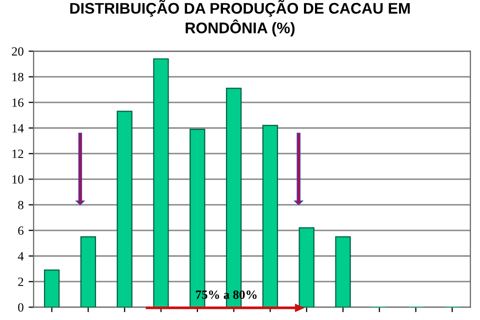 This screenshot has height=320, width=480. What do you see at coordinates (18, 77) in the screenshot?
I see `y-tick-label: 18` at bounding box center [18, 77].